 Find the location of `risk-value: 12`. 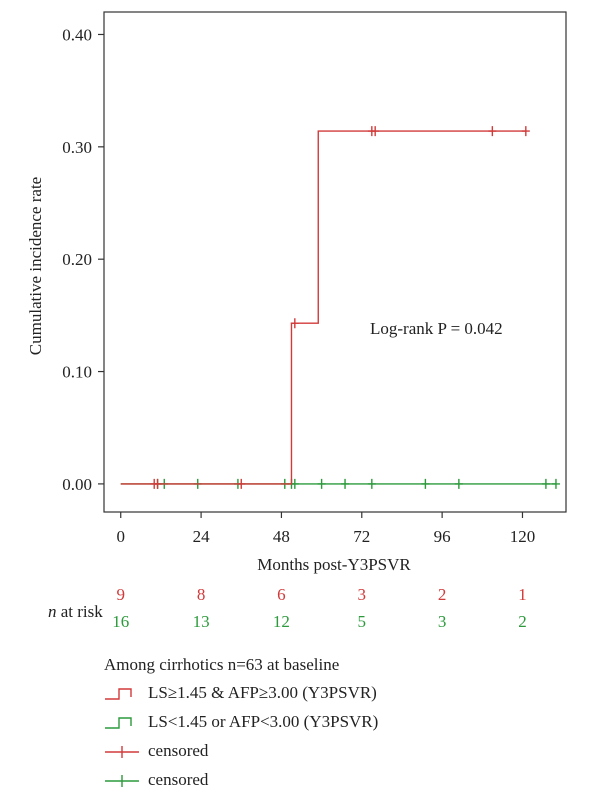

risk-value: 12 is located at coordinates (281, 621).